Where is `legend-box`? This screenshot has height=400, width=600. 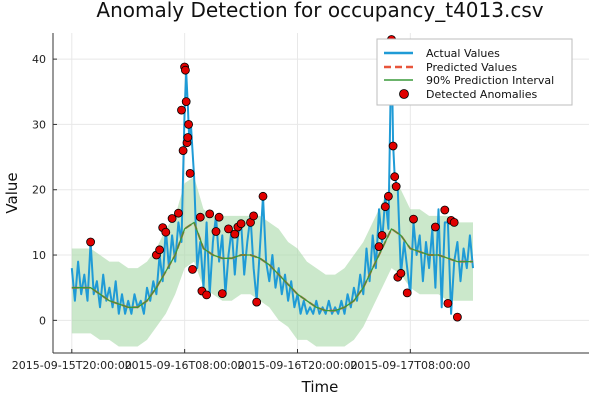 legend-box is located at coordinates (474, 72).